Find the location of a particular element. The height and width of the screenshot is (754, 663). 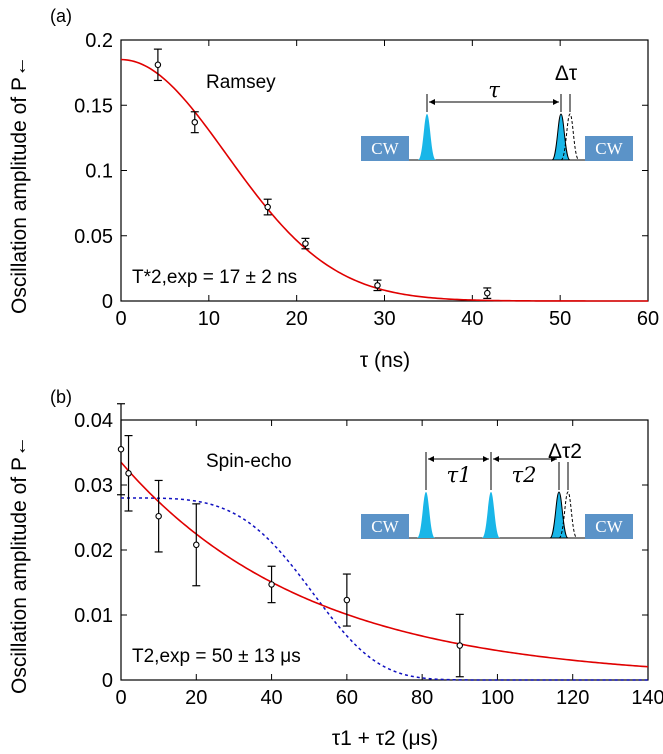

panel-b-ytick-label: 0.03 is located at coordinates (93, 486).